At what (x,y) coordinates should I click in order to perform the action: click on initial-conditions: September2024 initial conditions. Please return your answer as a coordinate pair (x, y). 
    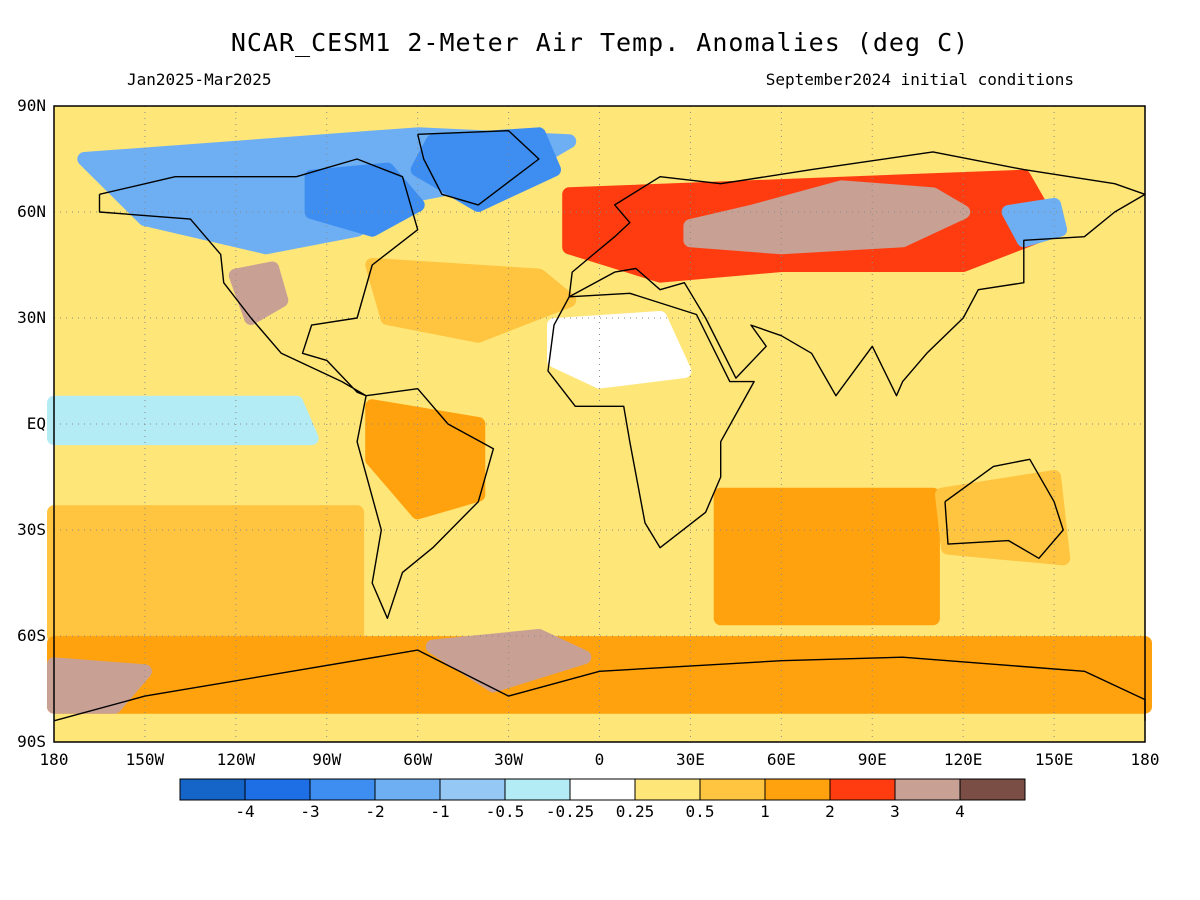
    Looking at the image, I should click on (919, 79).